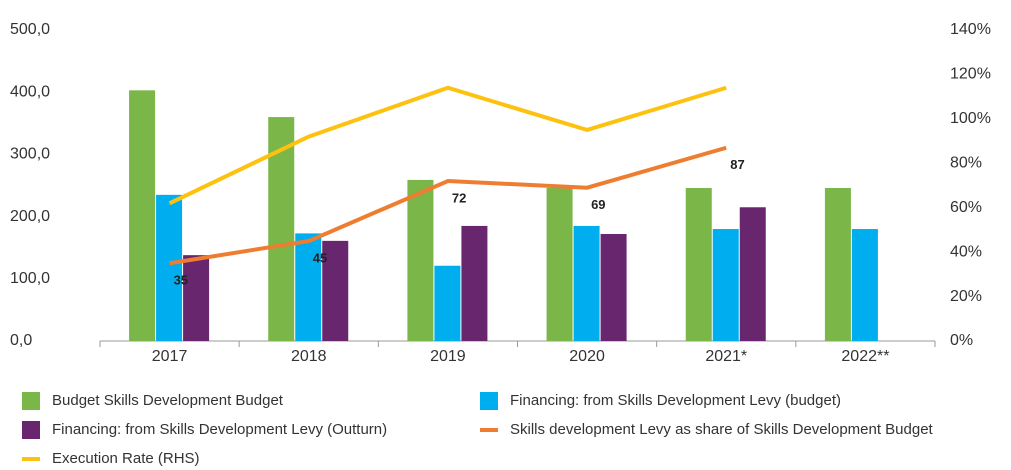 Image resolution: width=1011 pixels, height=470 pixels. Describe the element at coordinates (726, 356) in the screenshot. I see `x-tick-label: 2021*` at that location.